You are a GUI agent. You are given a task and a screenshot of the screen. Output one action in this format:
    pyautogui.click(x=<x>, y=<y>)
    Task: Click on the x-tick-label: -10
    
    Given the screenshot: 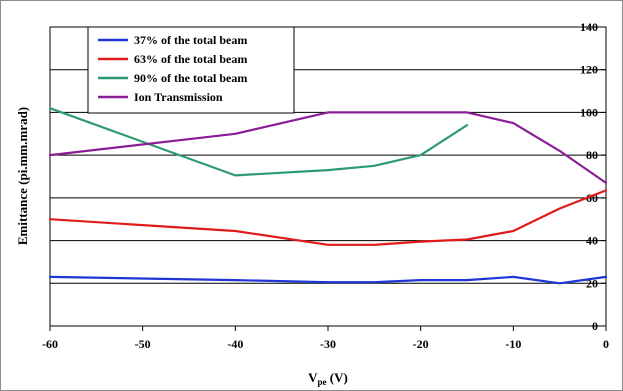 What is the action you would take?
    pyautogui.click(x=513, y=344)
    